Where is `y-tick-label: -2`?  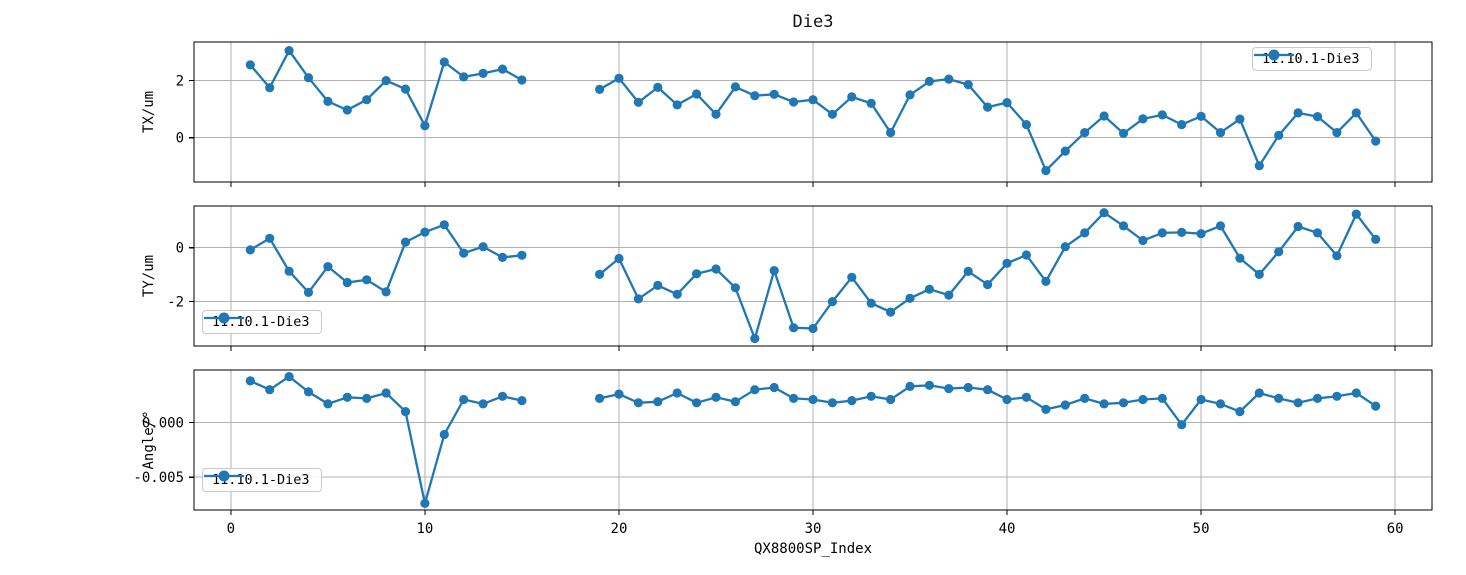 y-tick-label: -2 is located at coordinates (175, 303).